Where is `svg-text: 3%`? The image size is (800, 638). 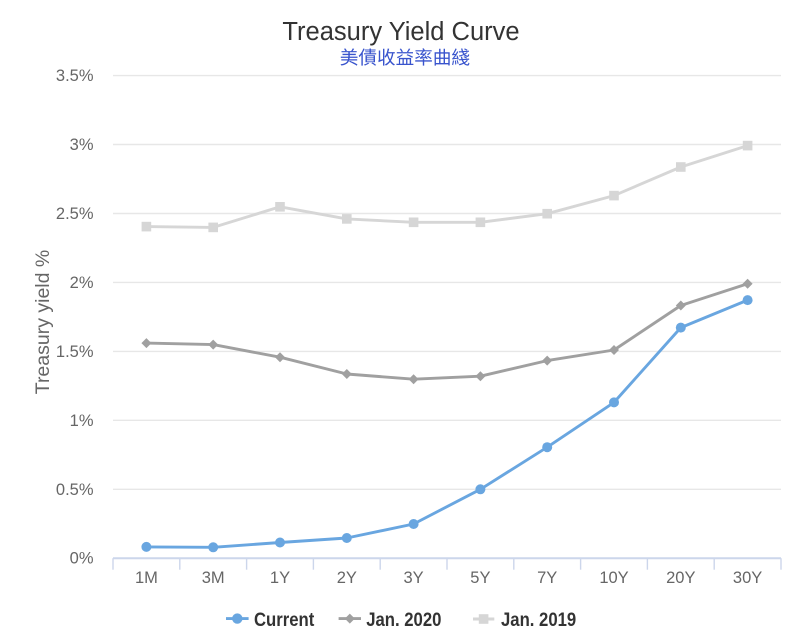 svg-text: 3% is located at coordinates (82, 145).